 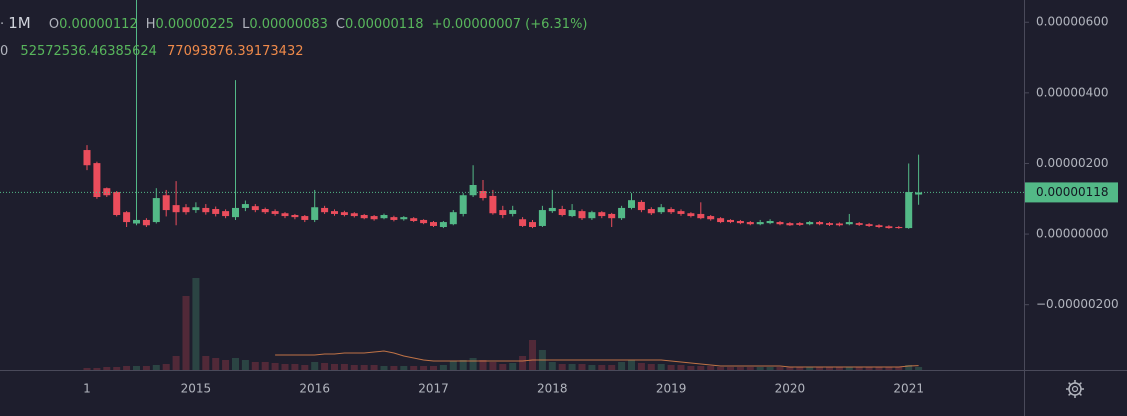 I want to click on x-tick-label: 2017, so click(x=433, y=389).